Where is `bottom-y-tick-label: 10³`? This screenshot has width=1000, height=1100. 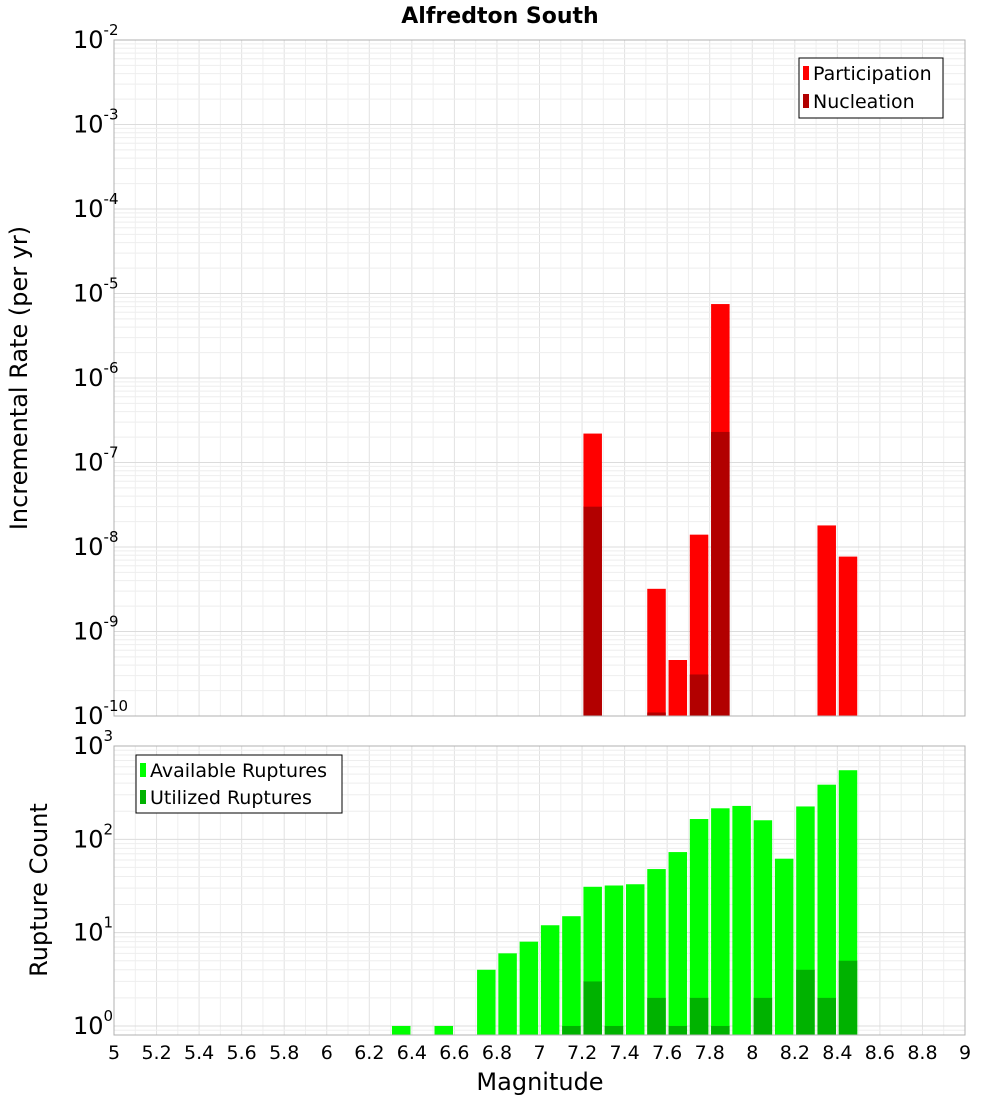
bottom-y-tick-label: 10³ is located at coordinates (93, 743).